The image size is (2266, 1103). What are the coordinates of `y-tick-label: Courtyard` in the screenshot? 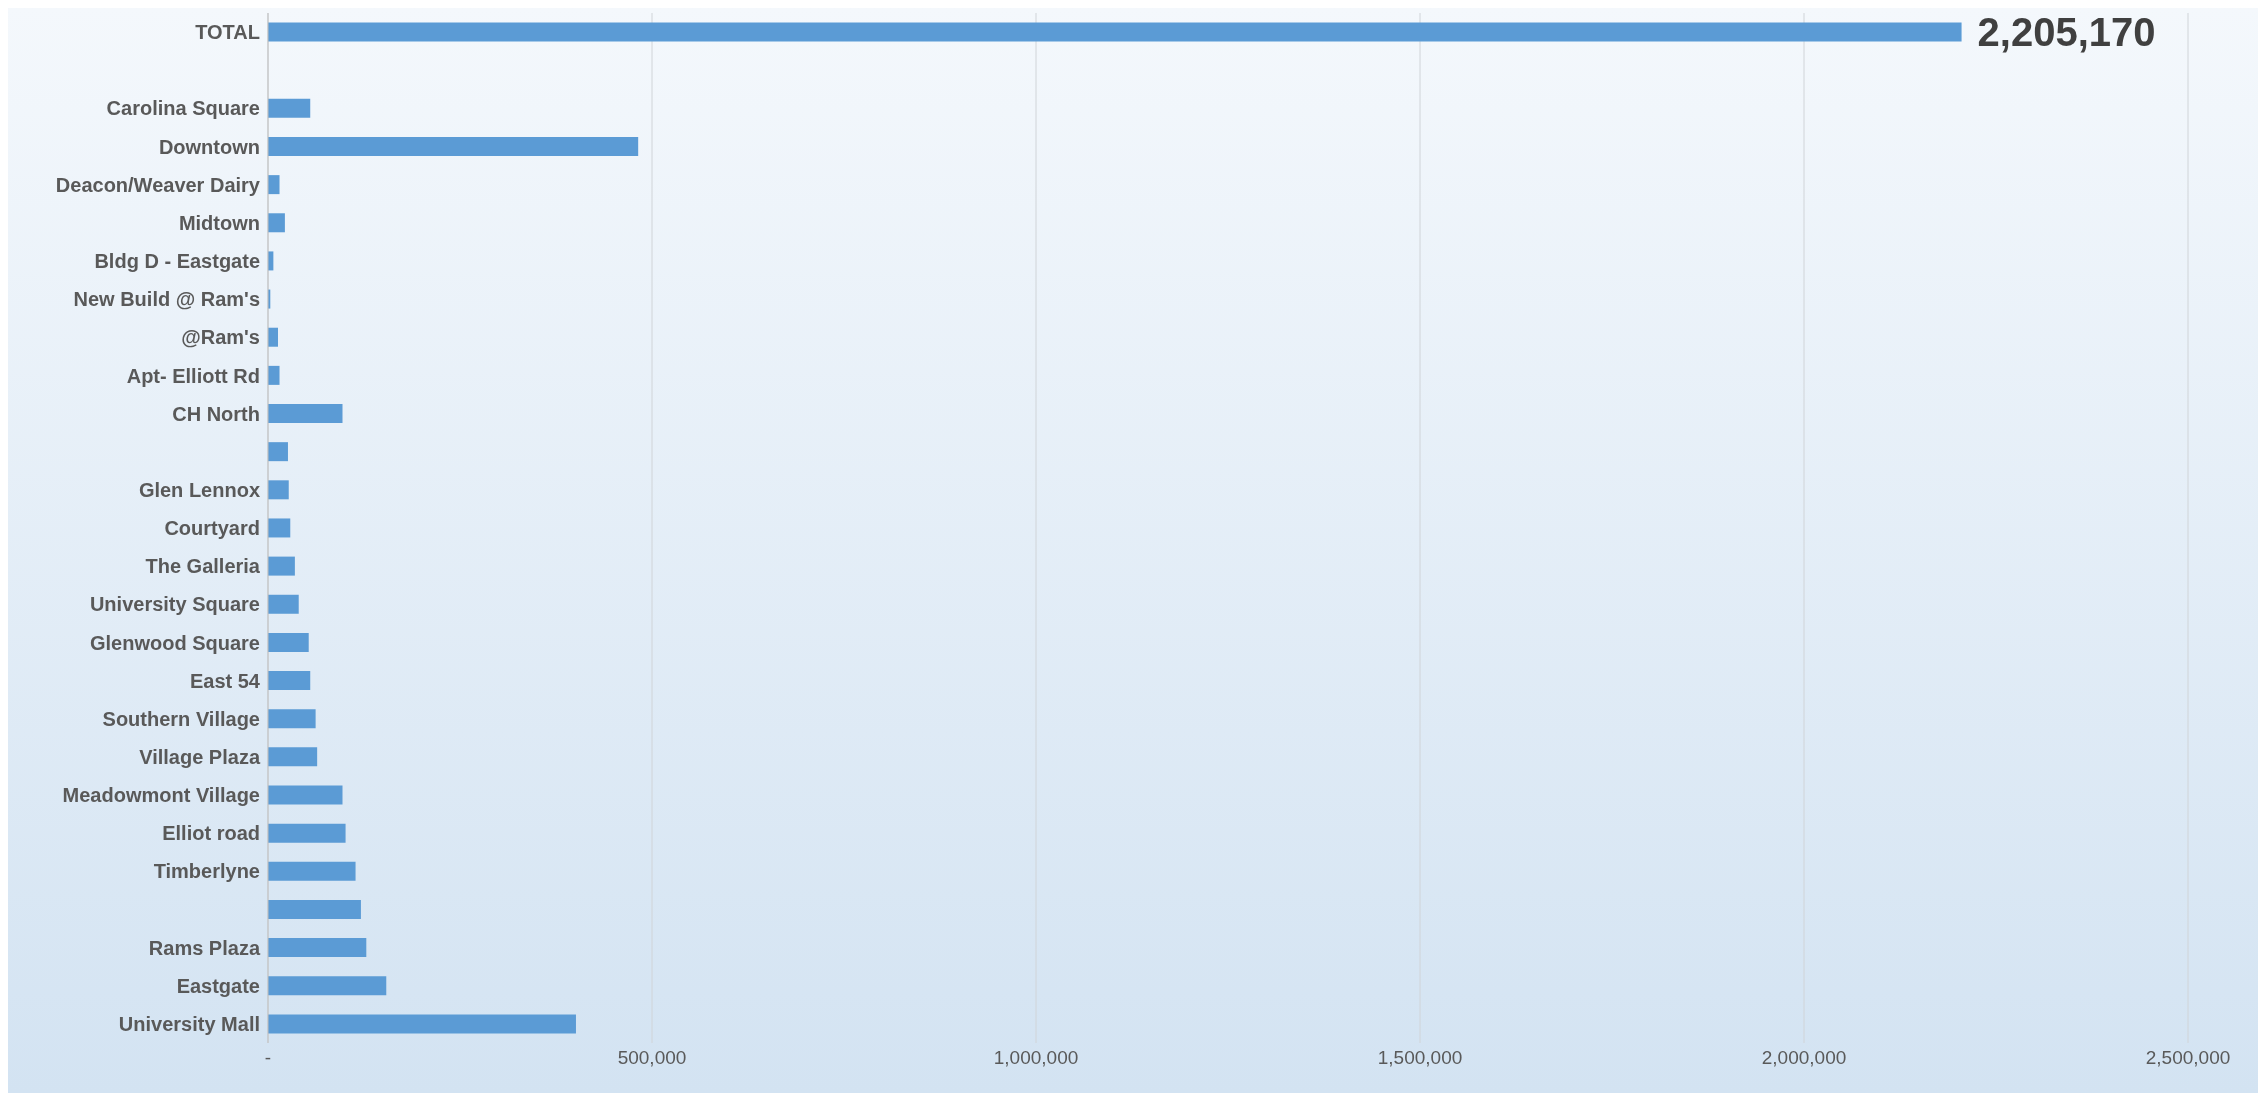 It's located at (212, 528).